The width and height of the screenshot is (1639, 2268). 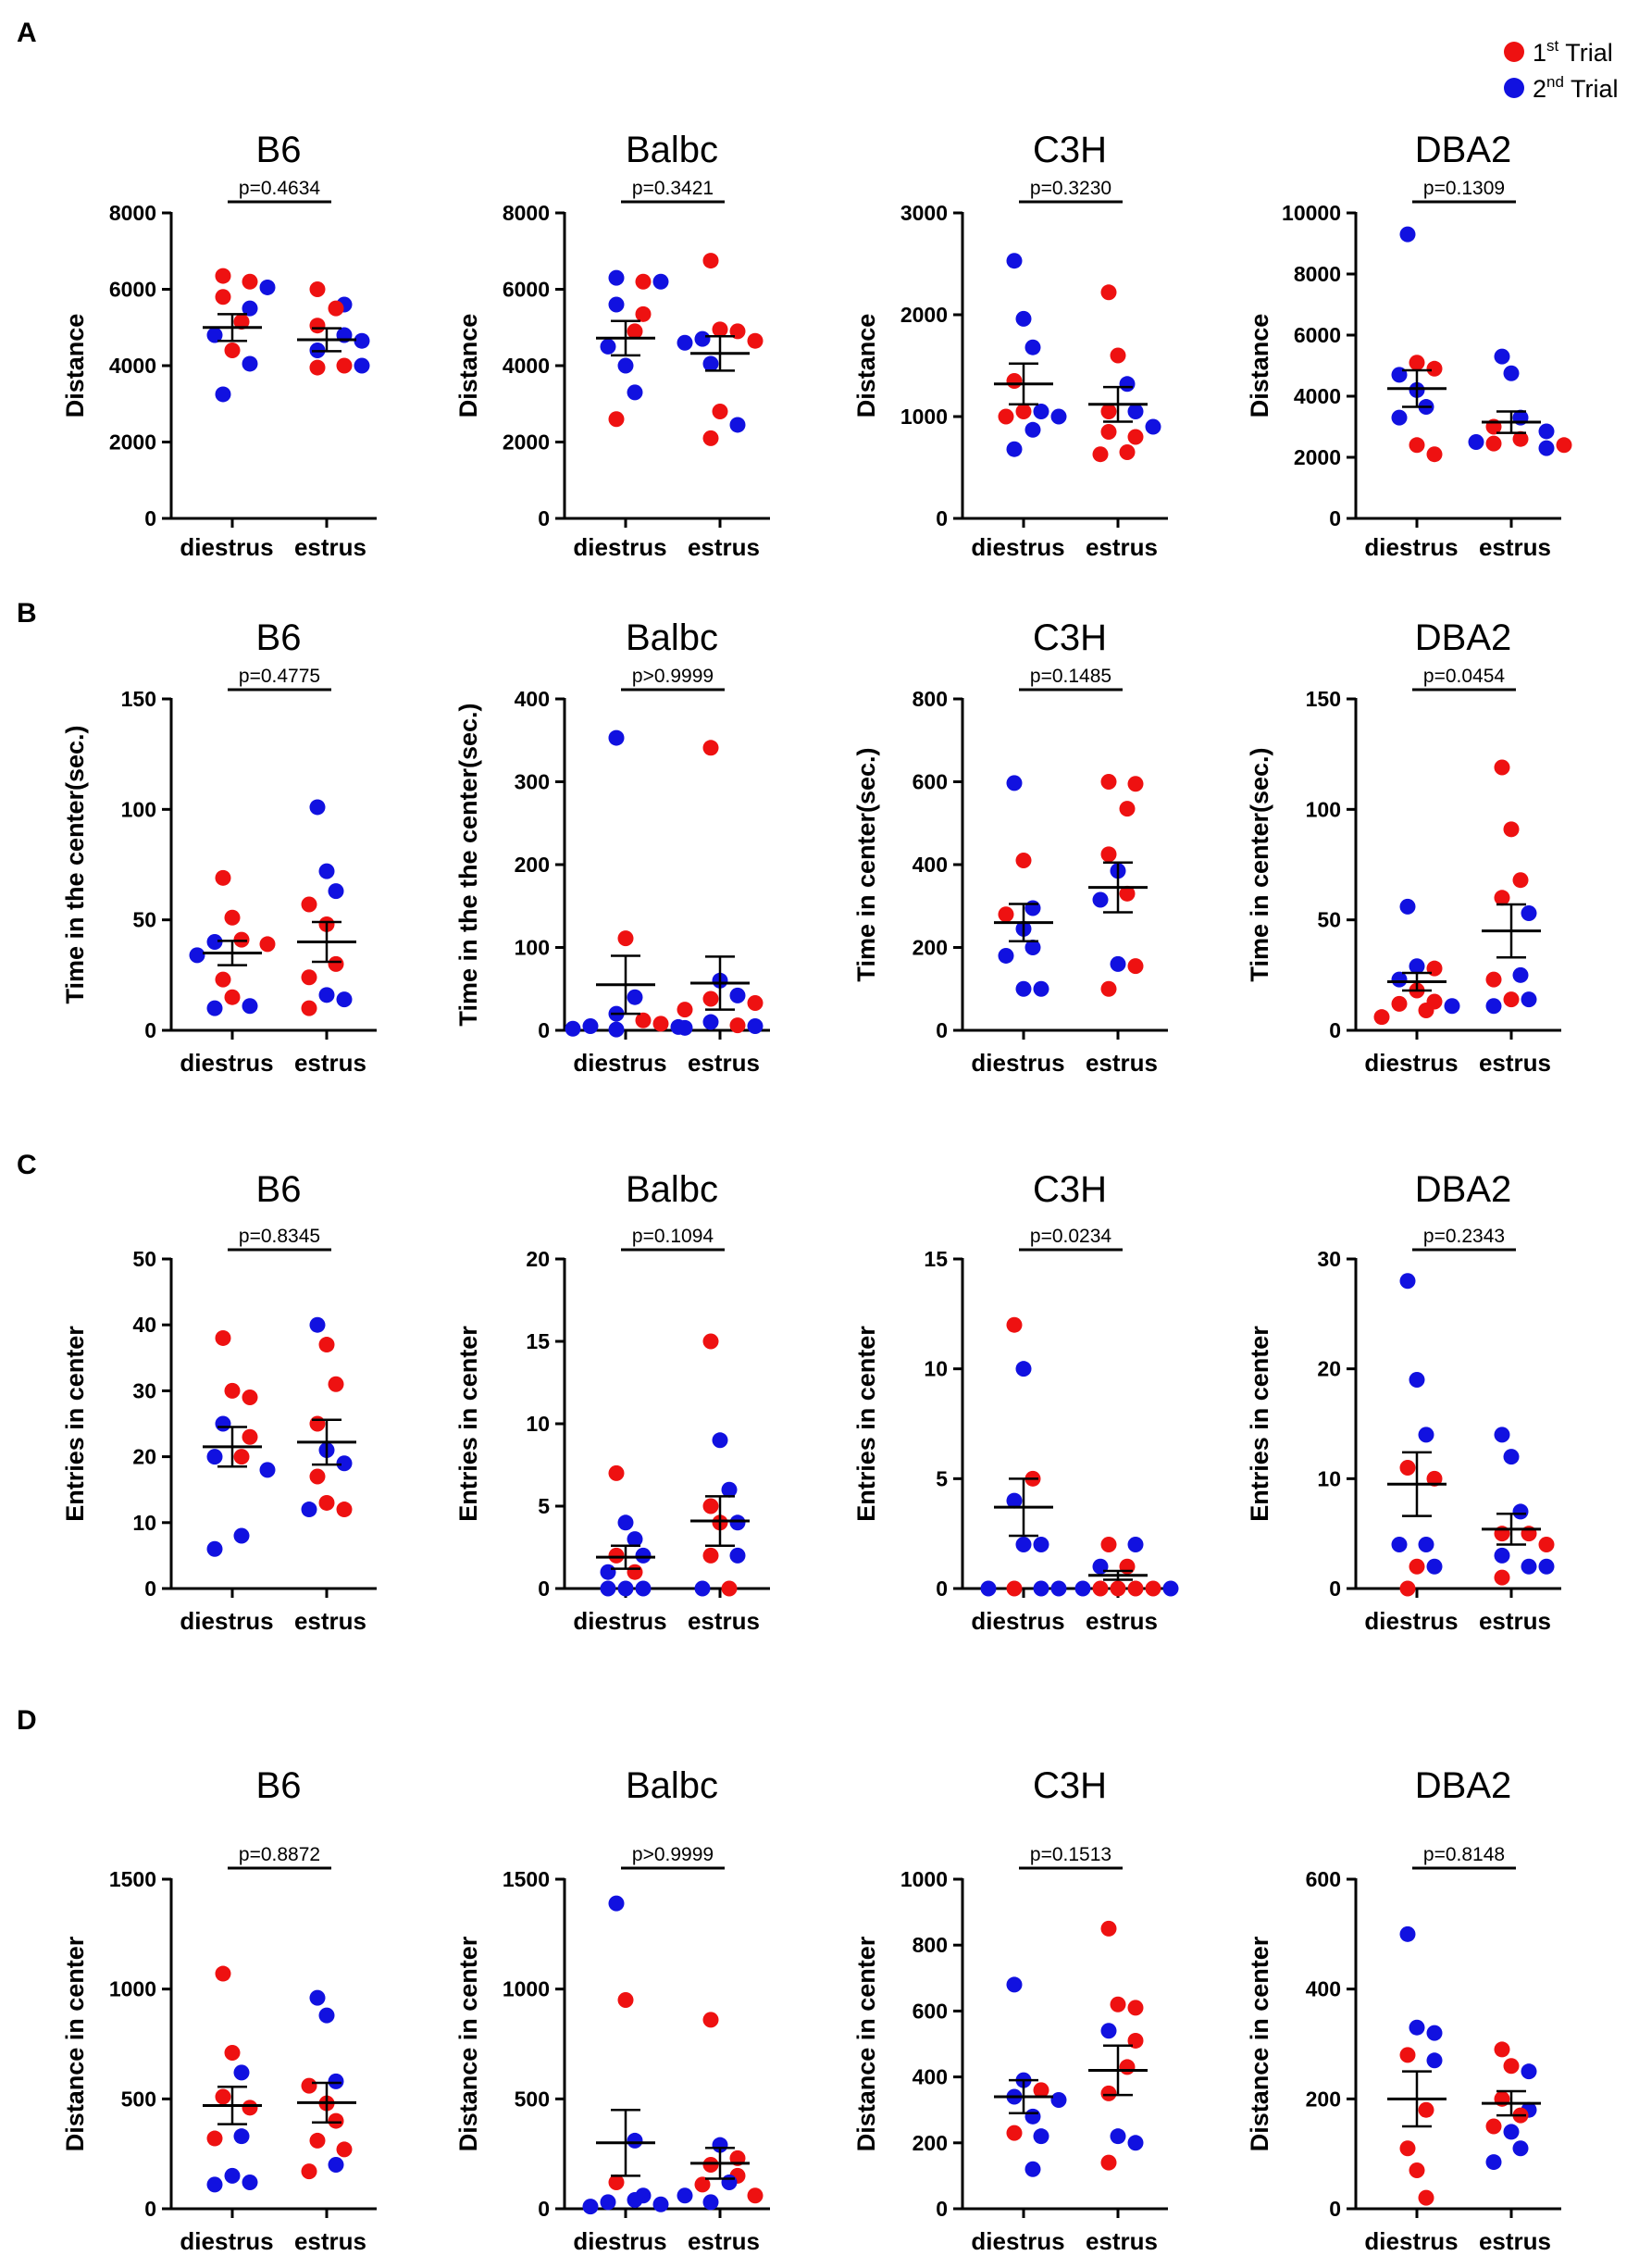 I want to click on p-value-label: p=0.2343, so click(x=1464, y=1236).